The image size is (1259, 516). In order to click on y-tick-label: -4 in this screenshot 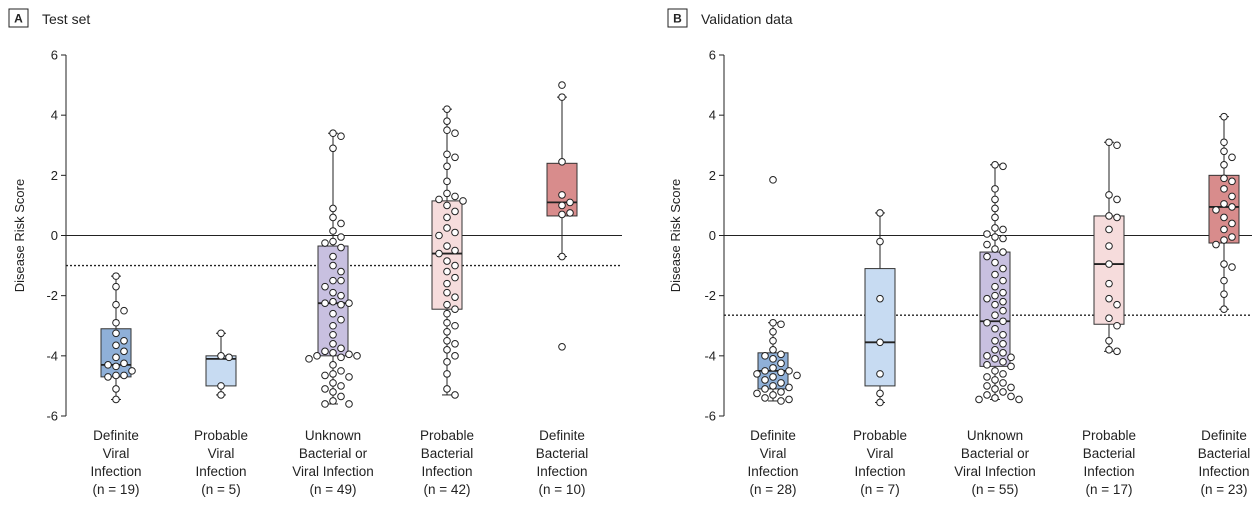, I will do `click(710, 355)`.